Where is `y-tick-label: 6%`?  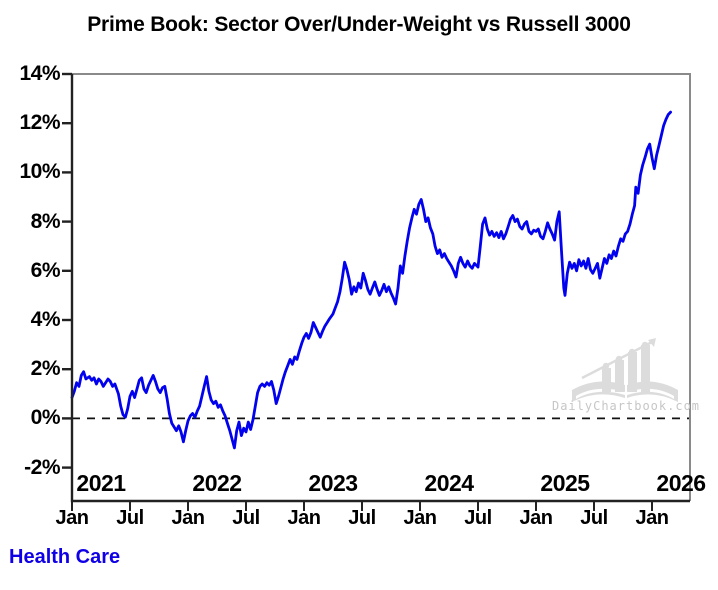 y-tick-label: 6% is located at coordinates (45, 270).